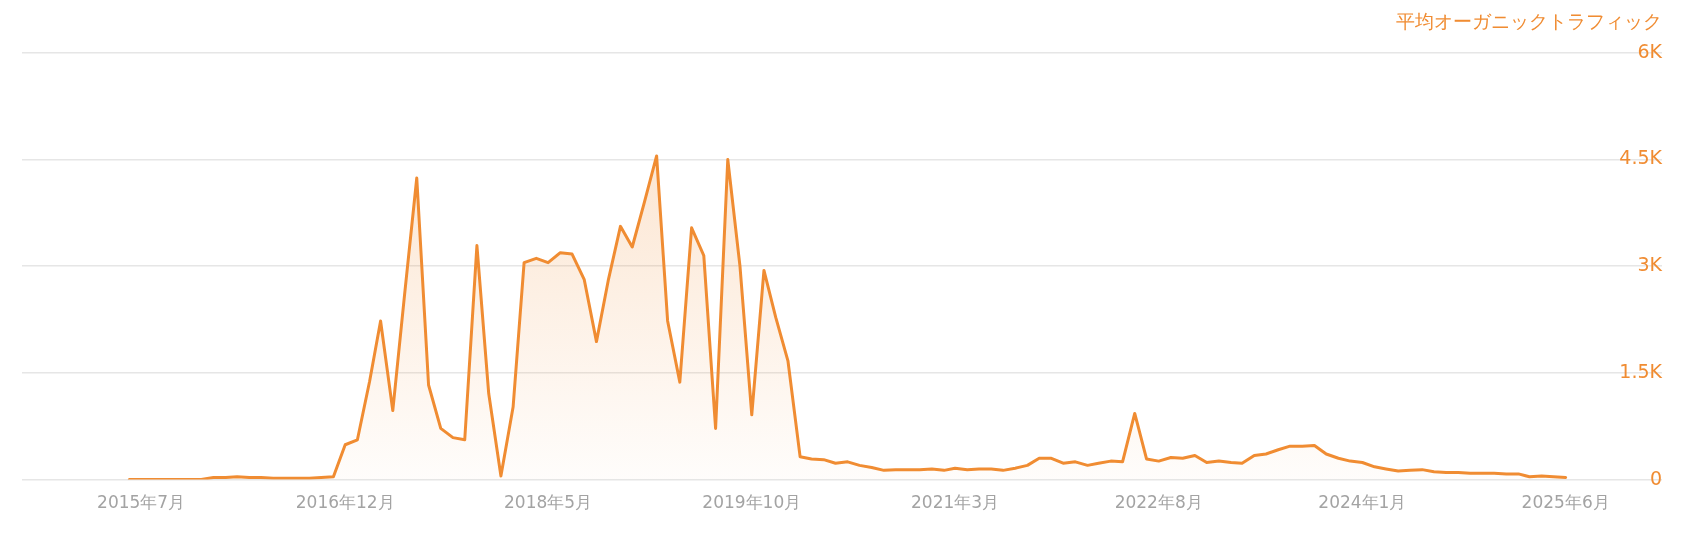 Image resolution: width=1684 pixels, height=542 pixels. Describe the element at coordinates (548, 502) in the screenshot. I see `x-tick-label: 2018年5月` at that location.